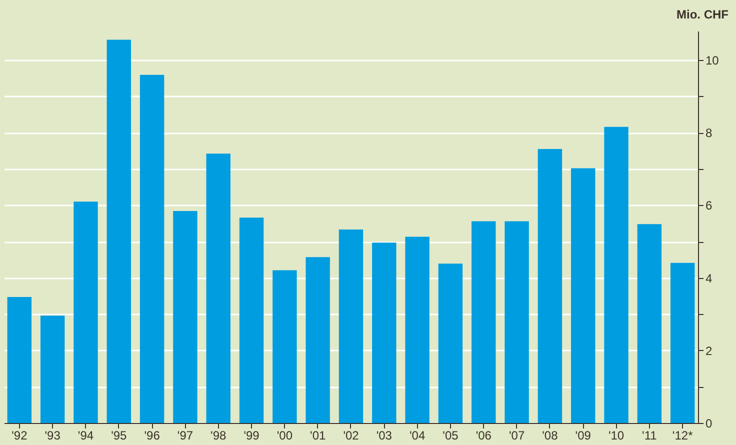  Describe the element at coordinates (252, 435) in the screenshot. I see `x-tick-label: '99` at that location.